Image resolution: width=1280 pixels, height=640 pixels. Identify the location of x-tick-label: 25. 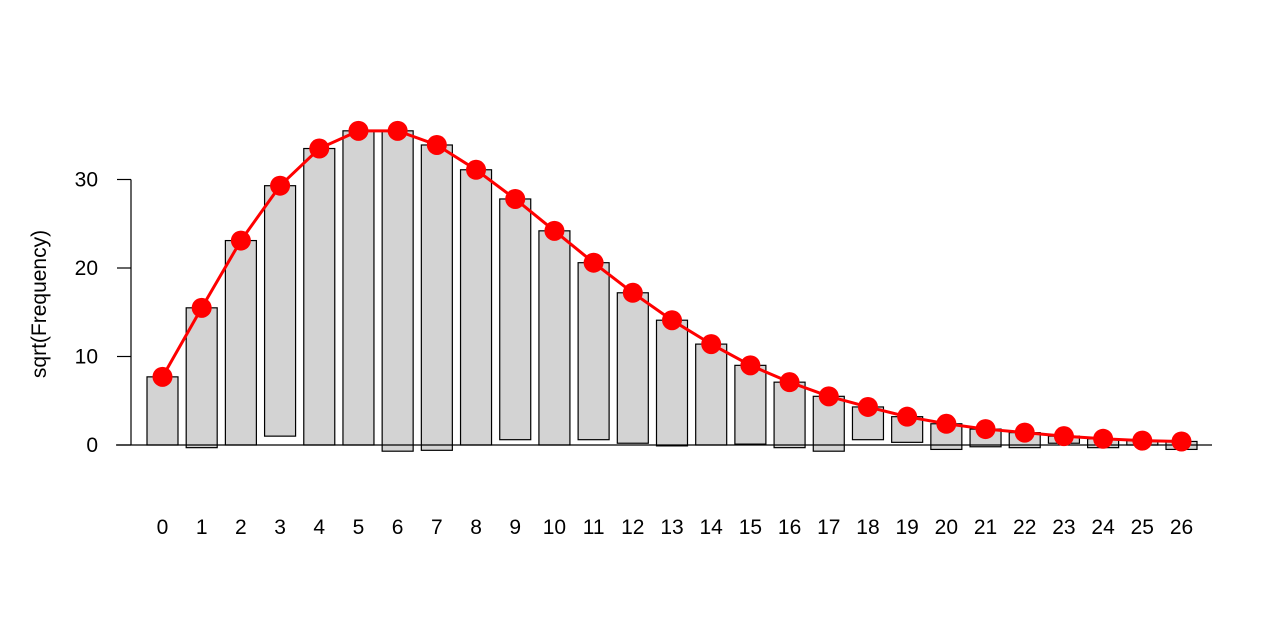
(1142, 527).